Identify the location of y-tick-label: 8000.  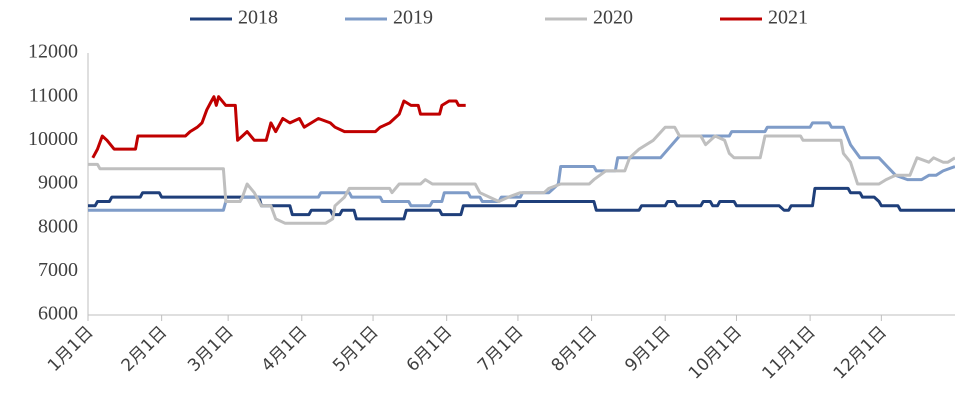
(58, 226).